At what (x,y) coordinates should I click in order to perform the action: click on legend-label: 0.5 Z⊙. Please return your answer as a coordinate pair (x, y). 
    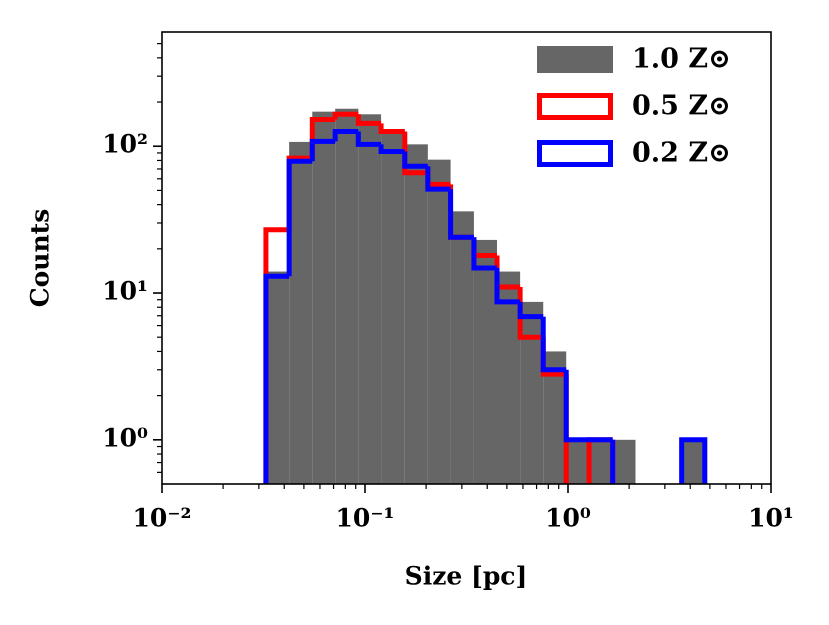
    Looking at the image, I should click on (681, 106).